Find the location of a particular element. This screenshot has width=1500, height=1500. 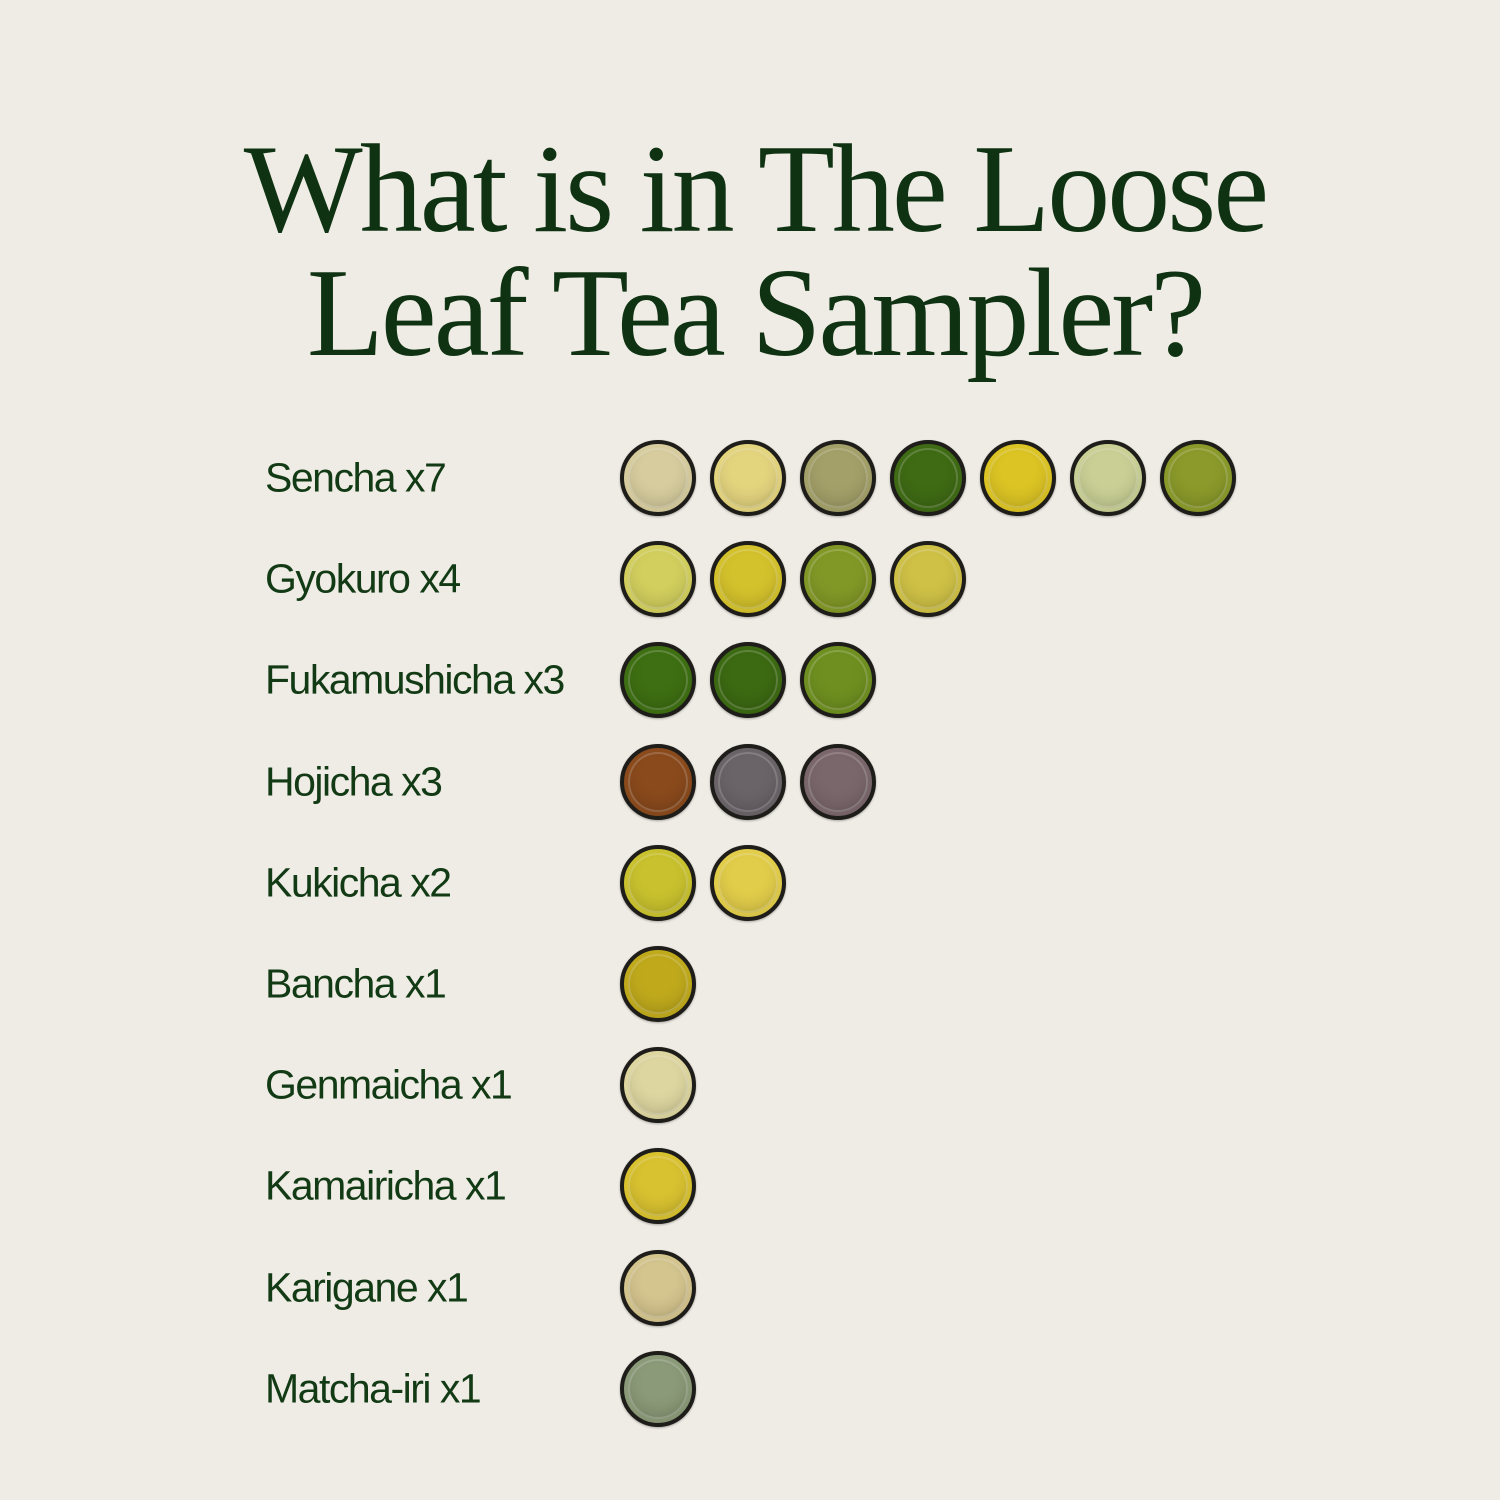

tea-label: Gyokuro x4 is located at coordinates (363, 578).